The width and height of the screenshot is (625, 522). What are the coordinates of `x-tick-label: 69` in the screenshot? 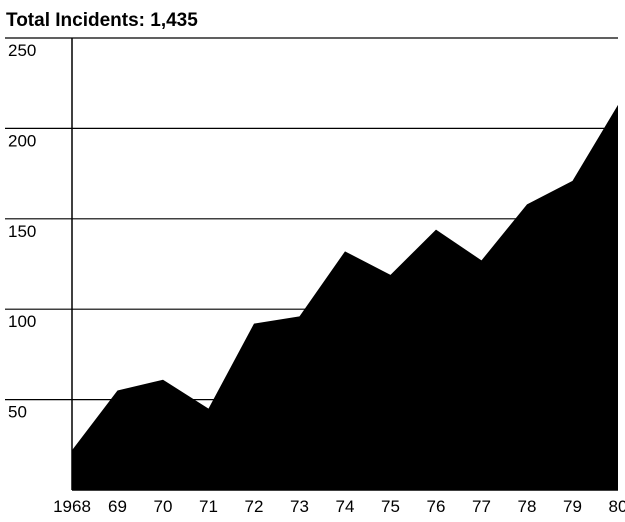 It's located at (117, 506).